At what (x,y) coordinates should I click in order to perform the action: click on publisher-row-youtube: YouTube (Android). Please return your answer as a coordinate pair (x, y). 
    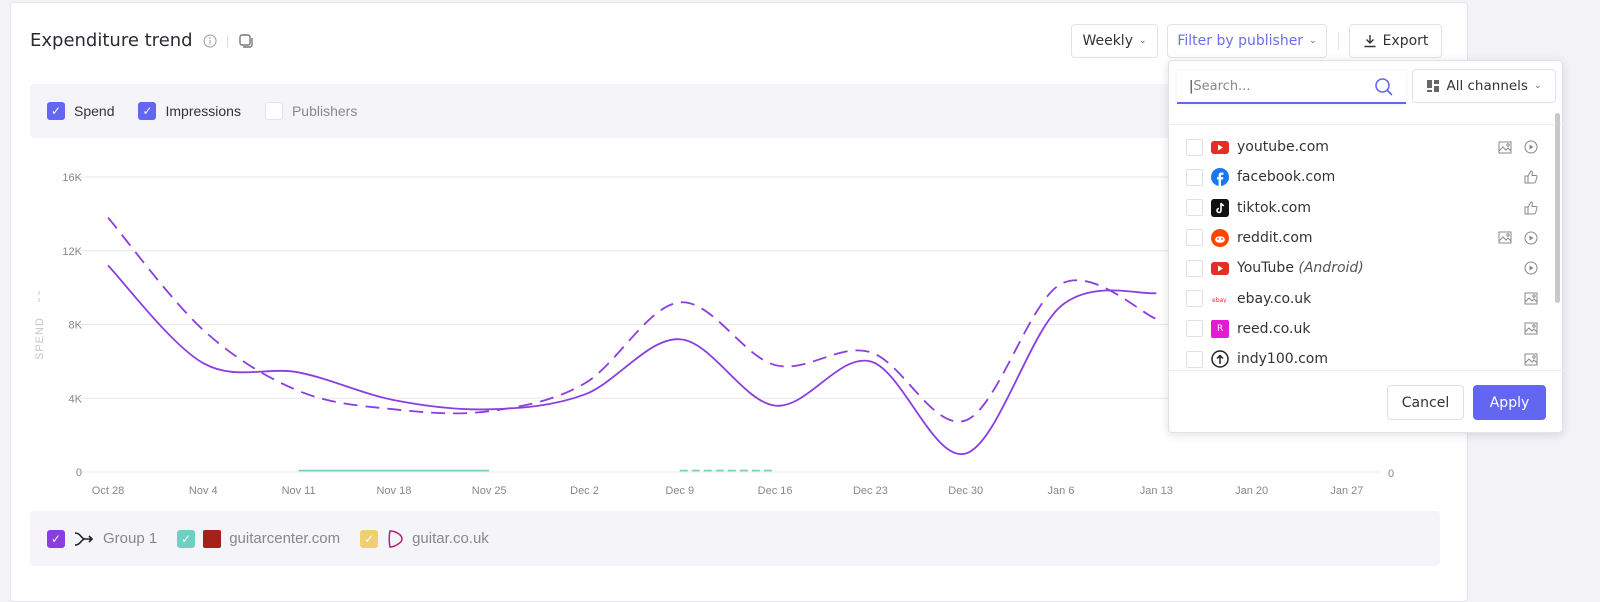
    Looking at the image, I should click on (1359, 268).